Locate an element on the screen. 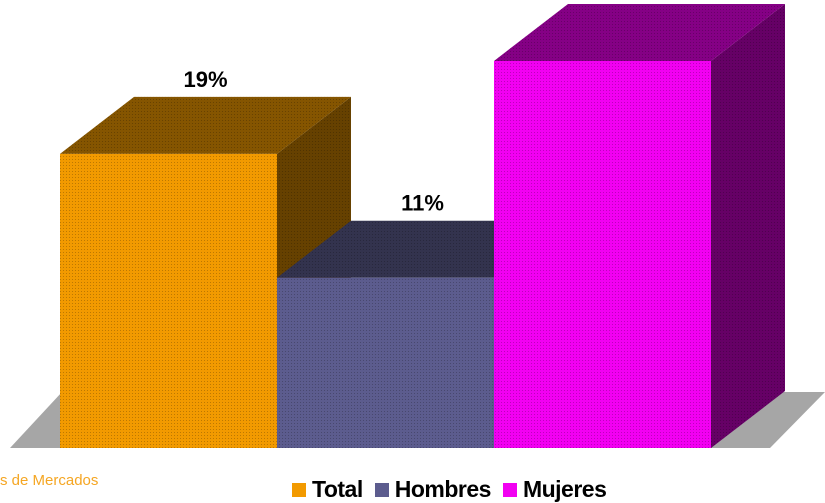 The image size is (825, 503). legend-label-hombres: Hombres is located at coordinates (443, 489).